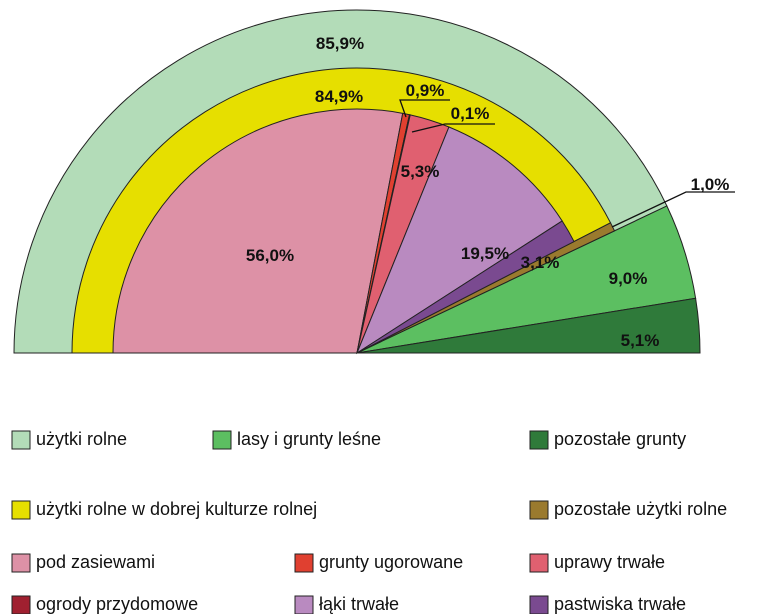 The height and width of the screenshot is (614, 773). Describe the element at coordinates (420, 171) in the screenshot. I see `value-label: 5,3%` at that location.